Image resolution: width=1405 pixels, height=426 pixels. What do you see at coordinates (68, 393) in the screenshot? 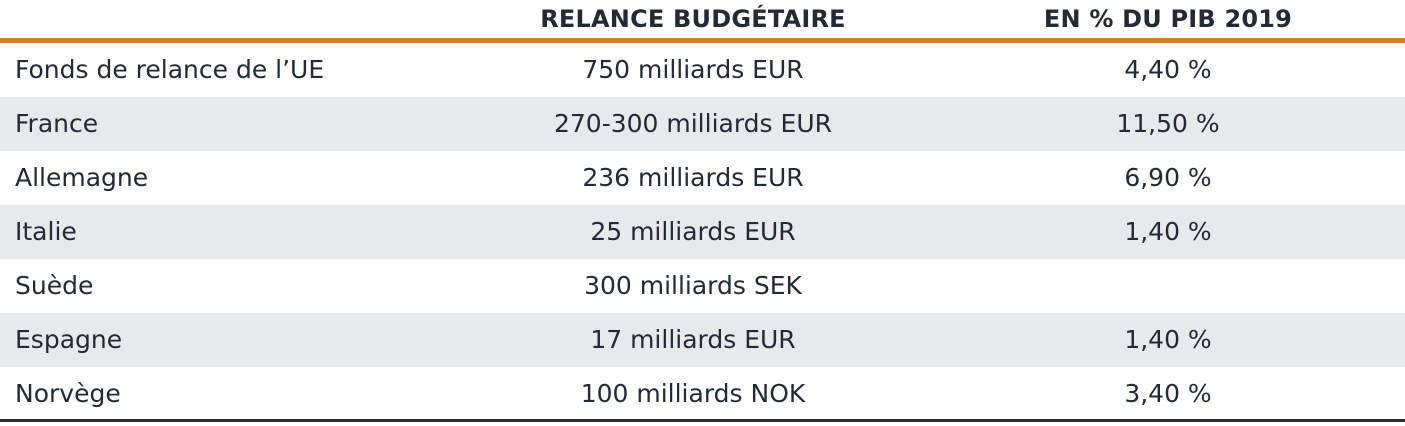
I see `row-label: Norvège` at bounding box center [68, 393].